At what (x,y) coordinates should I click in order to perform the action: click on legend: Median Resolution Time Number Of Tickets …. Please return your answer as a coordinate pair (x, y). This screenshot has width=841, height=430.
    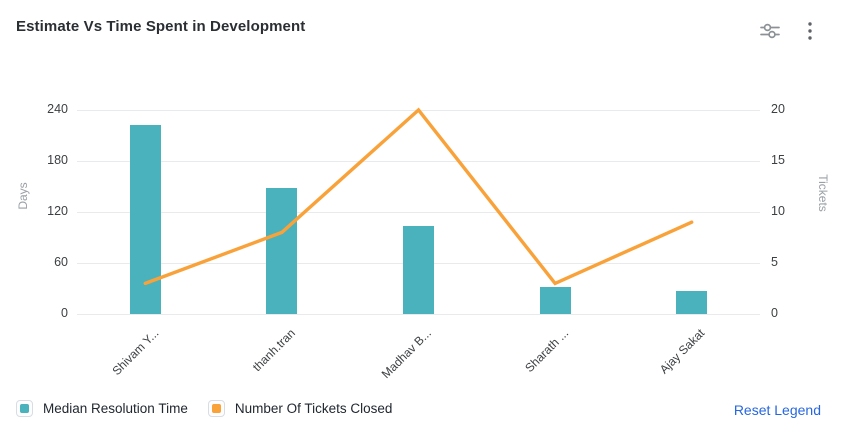
    Looking at the image, I should click on (204, 408).